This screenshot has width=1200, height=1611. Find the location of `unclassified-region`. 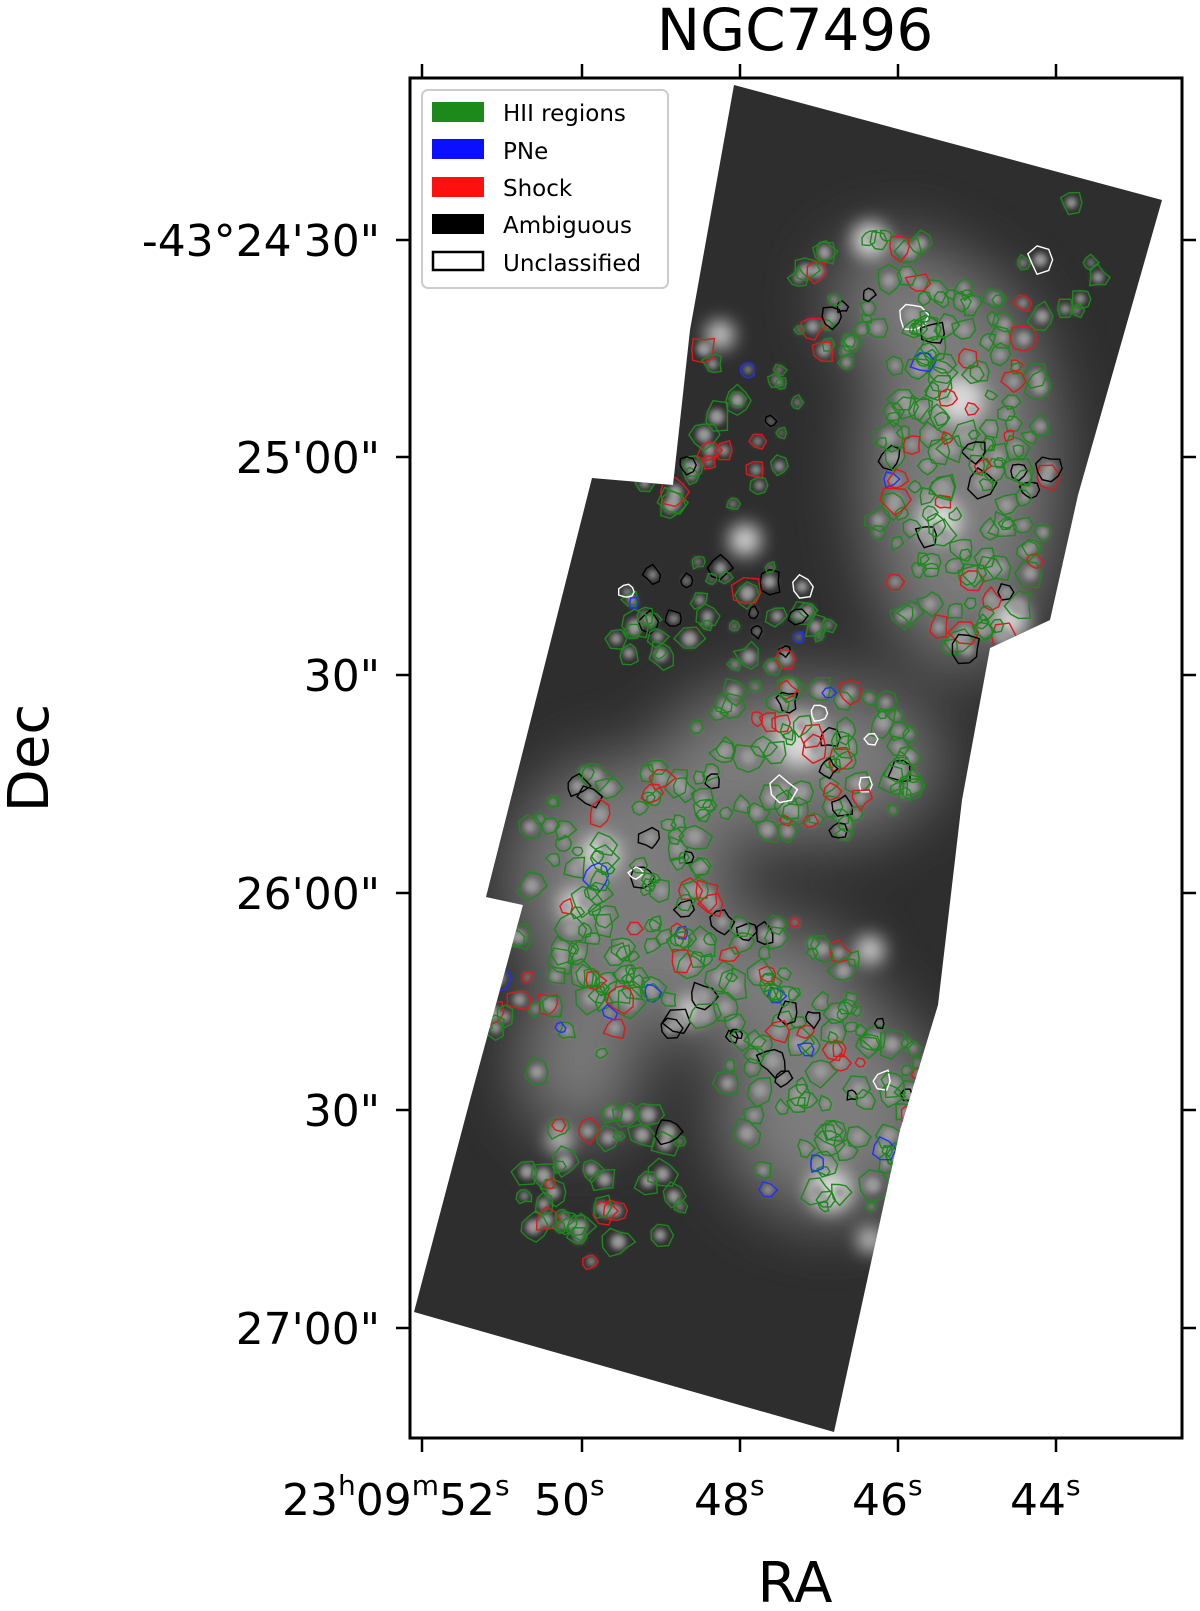

unclassified-region is located at coordinates (881, 1080).